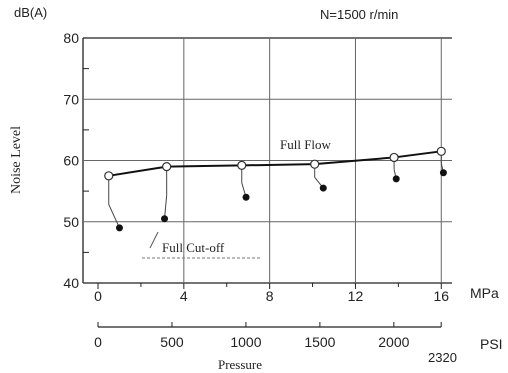 This screenshot has width=508, height=373. I want to click on x-tick-label-psi: 0, so click(98, 342).